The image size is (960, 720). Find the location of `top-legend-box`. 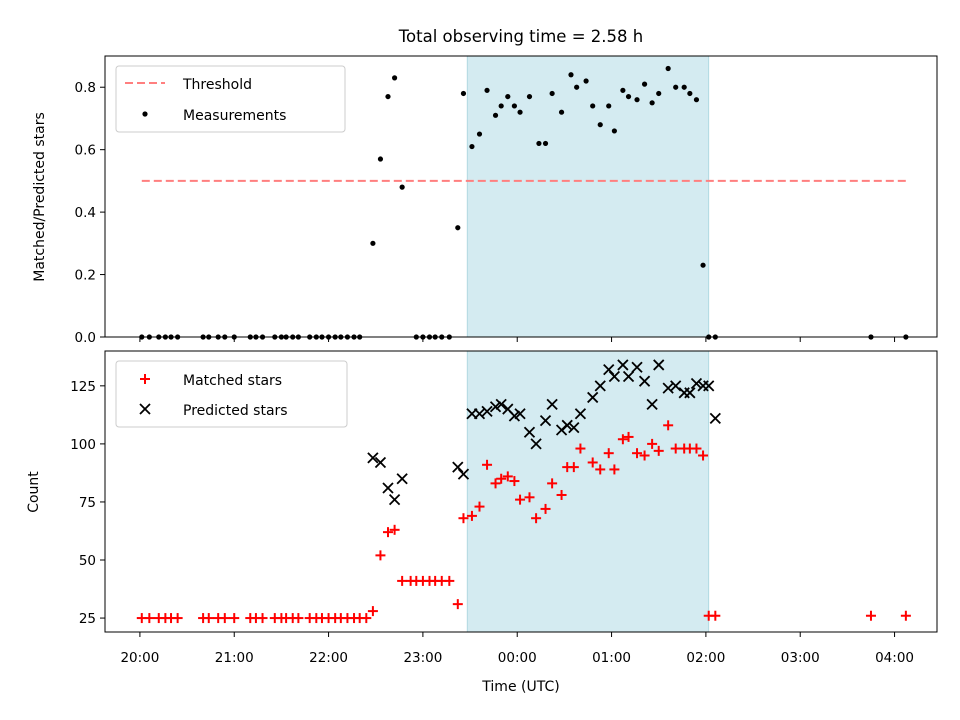

top-legend-box is located at coordinates (230, 99).